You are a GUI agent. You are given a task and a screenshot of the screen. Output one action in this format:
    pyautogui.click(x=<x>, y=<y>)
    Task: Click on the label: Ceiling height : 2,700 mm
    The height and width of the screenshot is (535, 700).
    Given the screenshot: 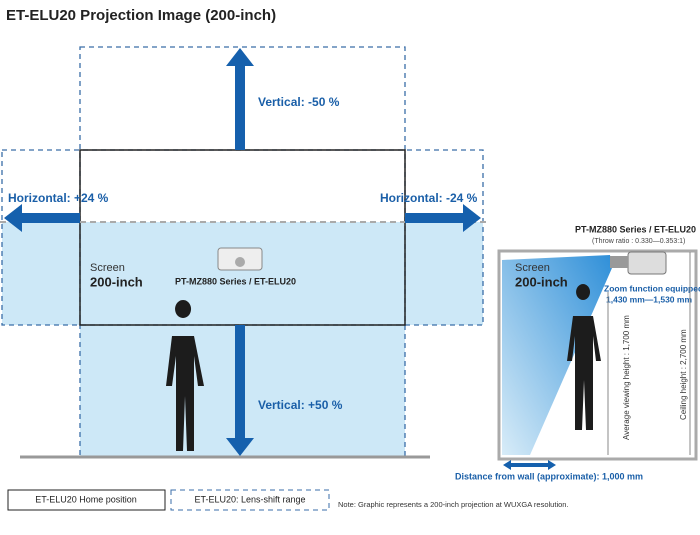 What is the action you would take?
    pyautogui.click(x=683, y=374)
    